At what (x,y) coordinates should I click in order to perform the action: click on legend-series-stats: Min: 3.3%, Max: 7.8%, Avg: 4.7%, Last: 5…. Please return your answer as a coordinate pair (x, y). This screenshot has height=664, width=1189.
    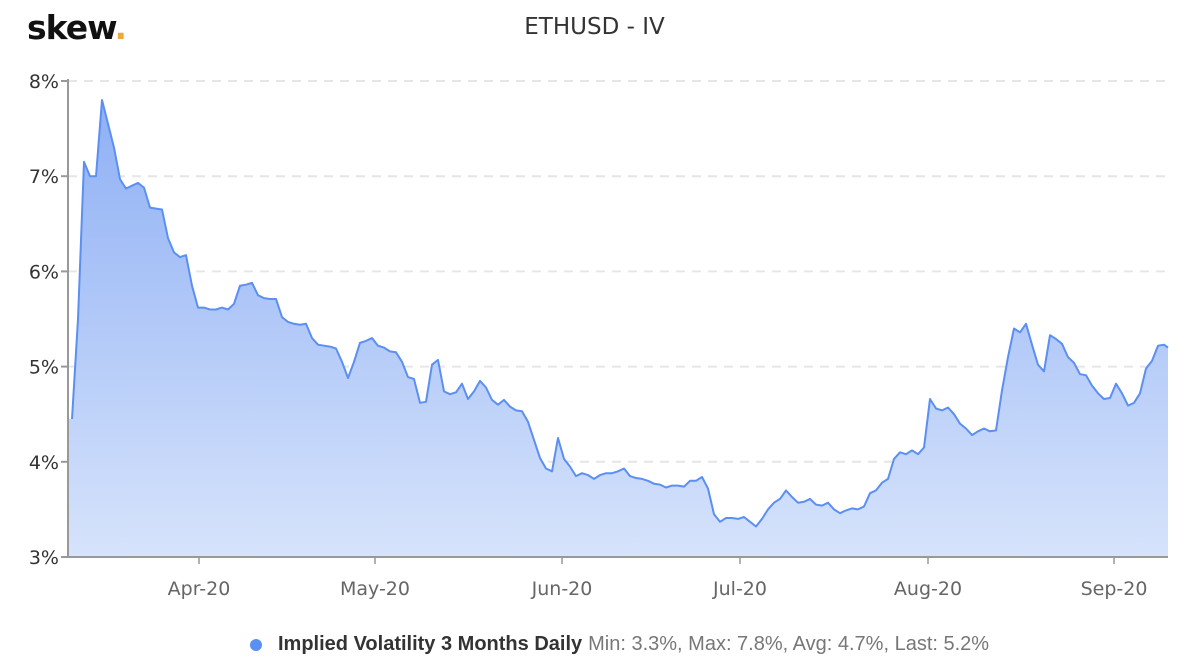
    Looking at the image, I should click on (789, 644).